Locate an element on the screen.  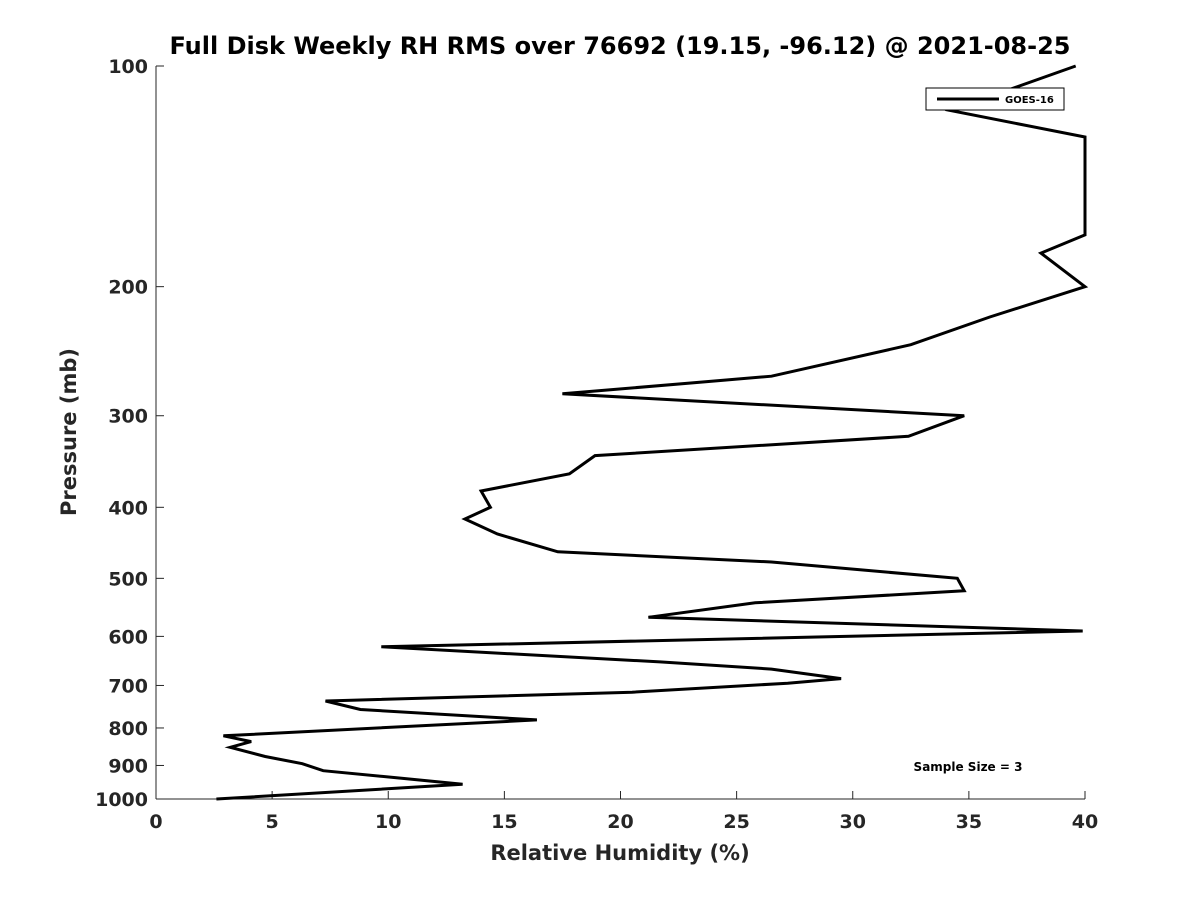
x-tick-label: 20 is located at coordinates (620, 822).